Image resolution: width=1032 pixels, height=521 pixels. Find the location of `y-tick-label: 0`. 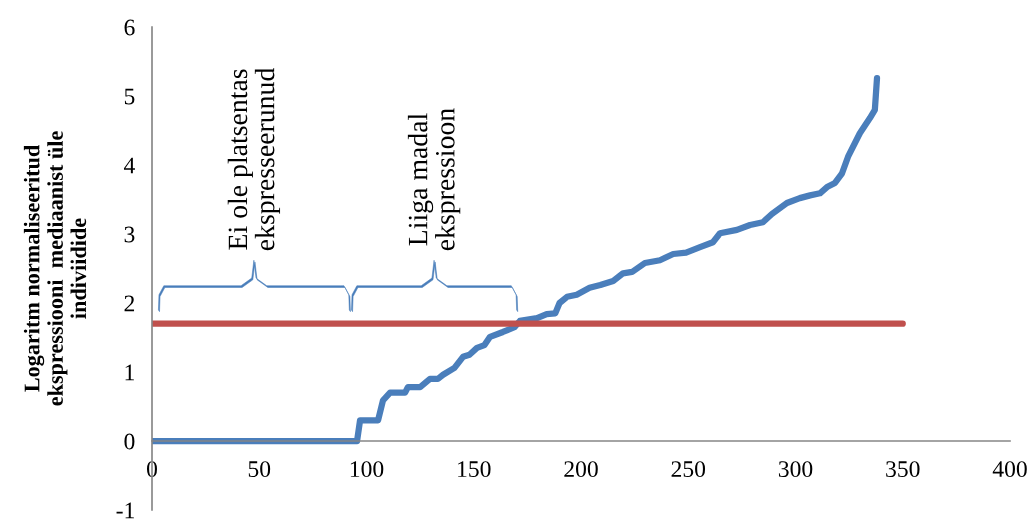

y-tick-label: 0 is located at coordinates (129, 441).